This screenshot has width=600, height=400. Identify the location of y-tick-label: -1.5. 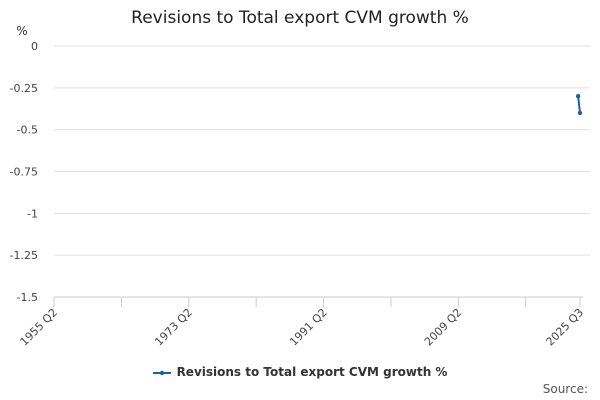
(27, 297).